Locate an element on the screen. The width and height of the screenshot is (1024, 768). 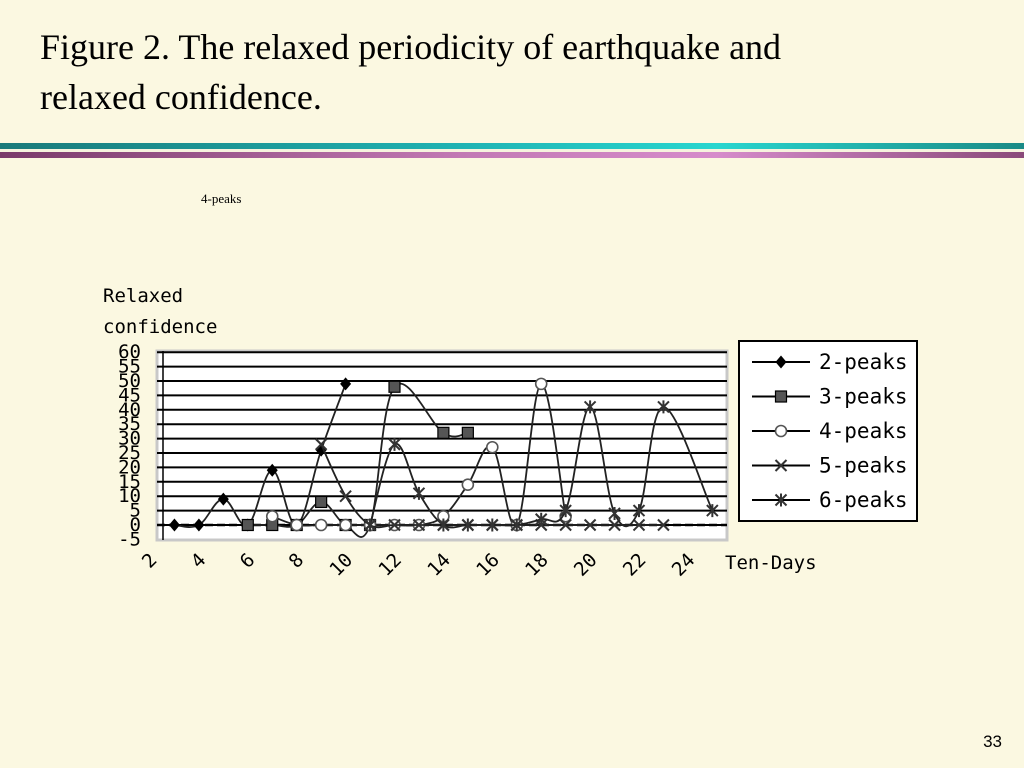
x-tick-label: 10 is located at coordinates (341, 565).